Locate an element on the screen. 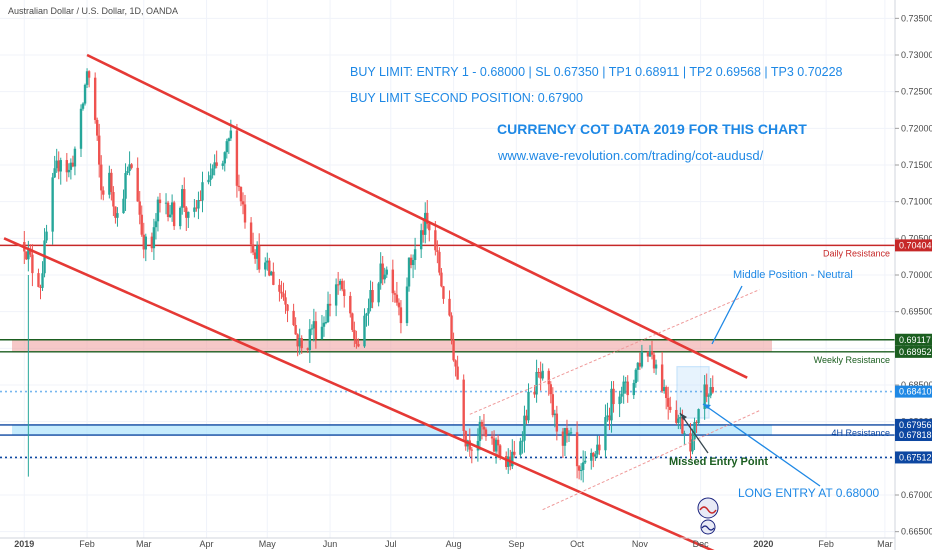 Image resolution: width=932 pixels, height=555 pixels. price-tick-label: 0.70000 is located at coordinates (916, 275).